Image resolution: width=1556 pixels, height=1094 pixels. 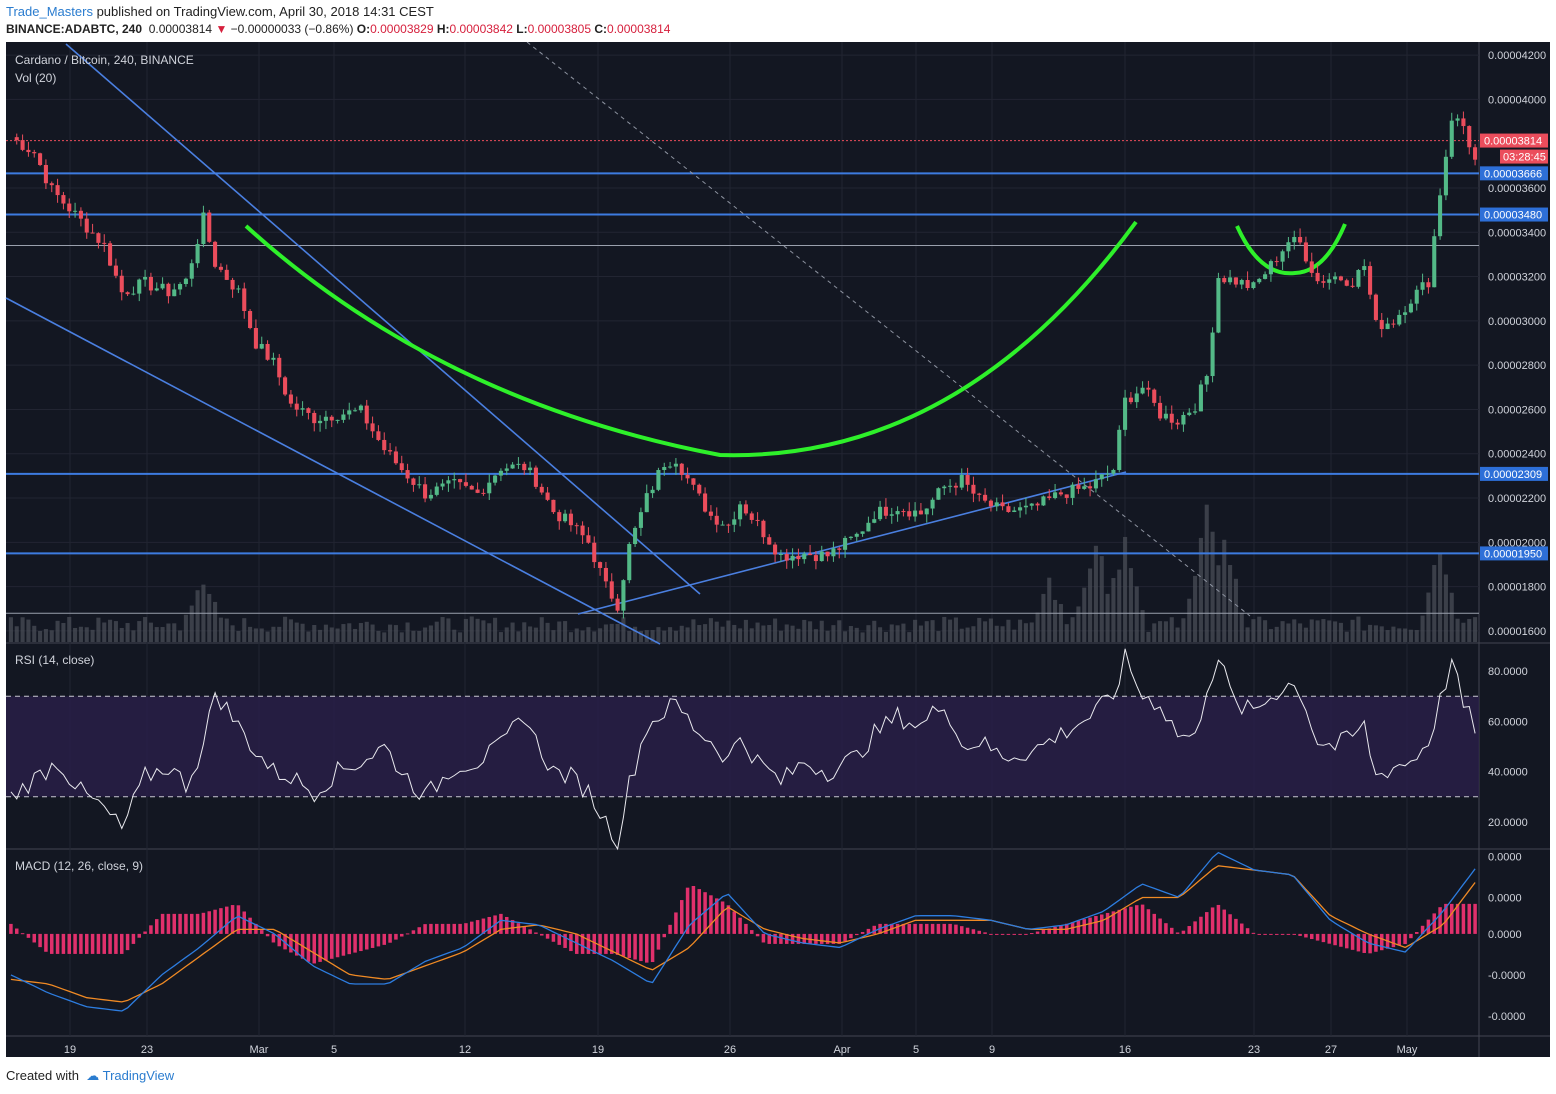 I want to click on author-link: Trade_Masters, so click(x=49, y=11).